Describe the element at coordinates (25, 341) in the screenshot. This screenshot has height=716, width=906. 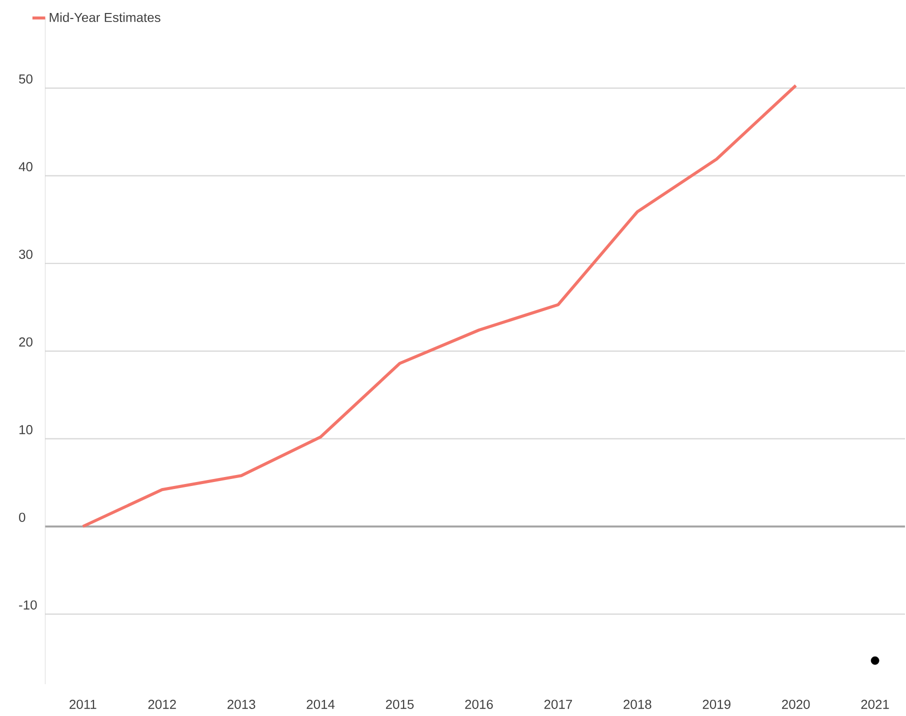
I see `y-tick-label: 20` at that location.